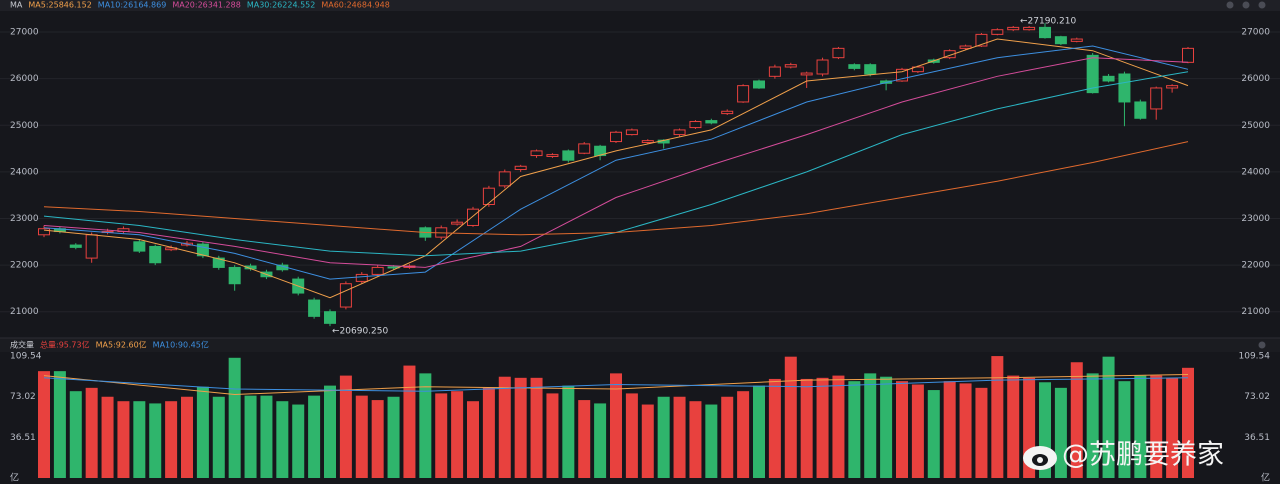  What do you see at coordinates (22, 345) in the screenshot?
I see `panel-title: 成交量` at bounding box center [22, 345].